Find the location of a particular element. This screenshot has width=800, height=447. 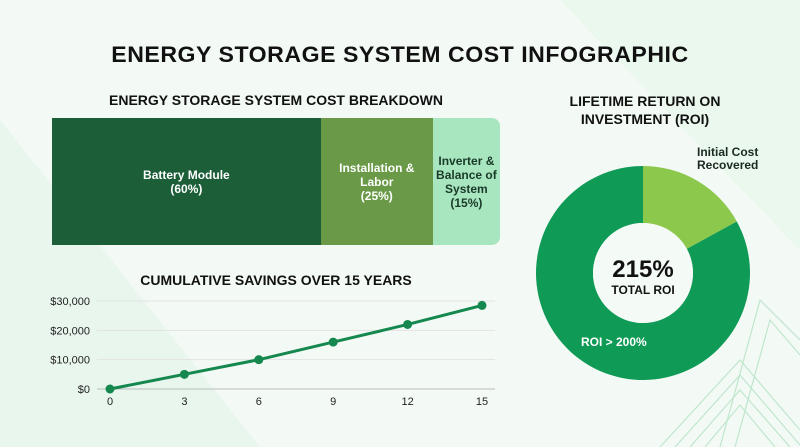

x-tick-label: 6 is located at coordinates (259, 402).